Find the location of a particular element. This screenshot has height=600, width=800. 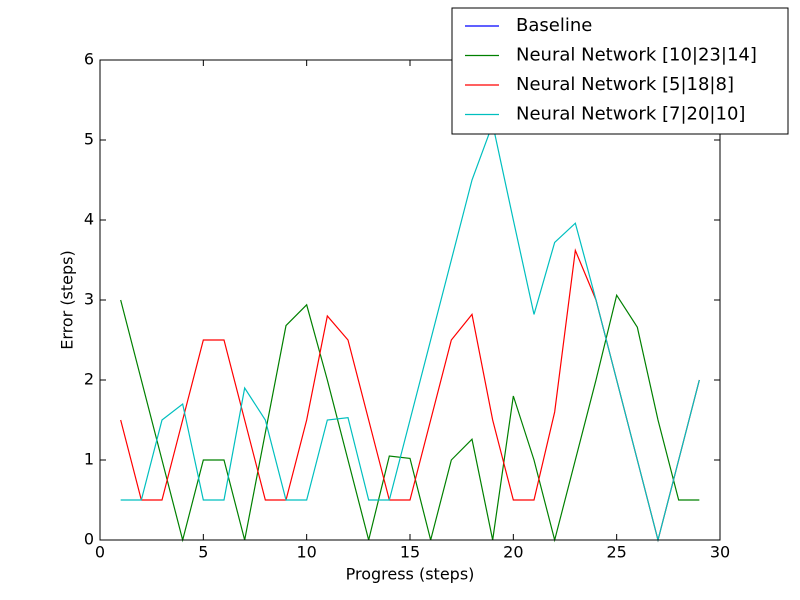

x-tick-label: 25 is located at coordinates (616, 552).